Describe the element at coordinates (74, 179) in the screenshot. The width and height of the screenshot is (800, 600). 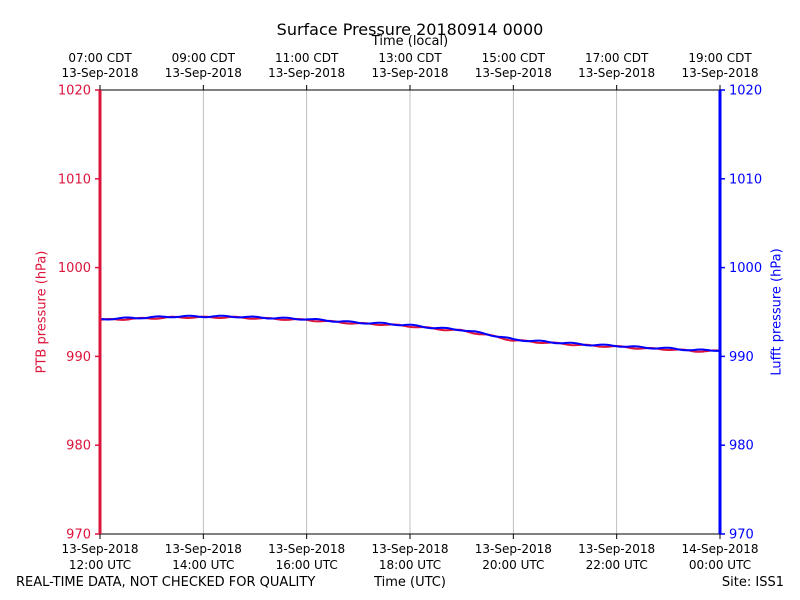
I see `left-y-tick-label: 1010` at that location.